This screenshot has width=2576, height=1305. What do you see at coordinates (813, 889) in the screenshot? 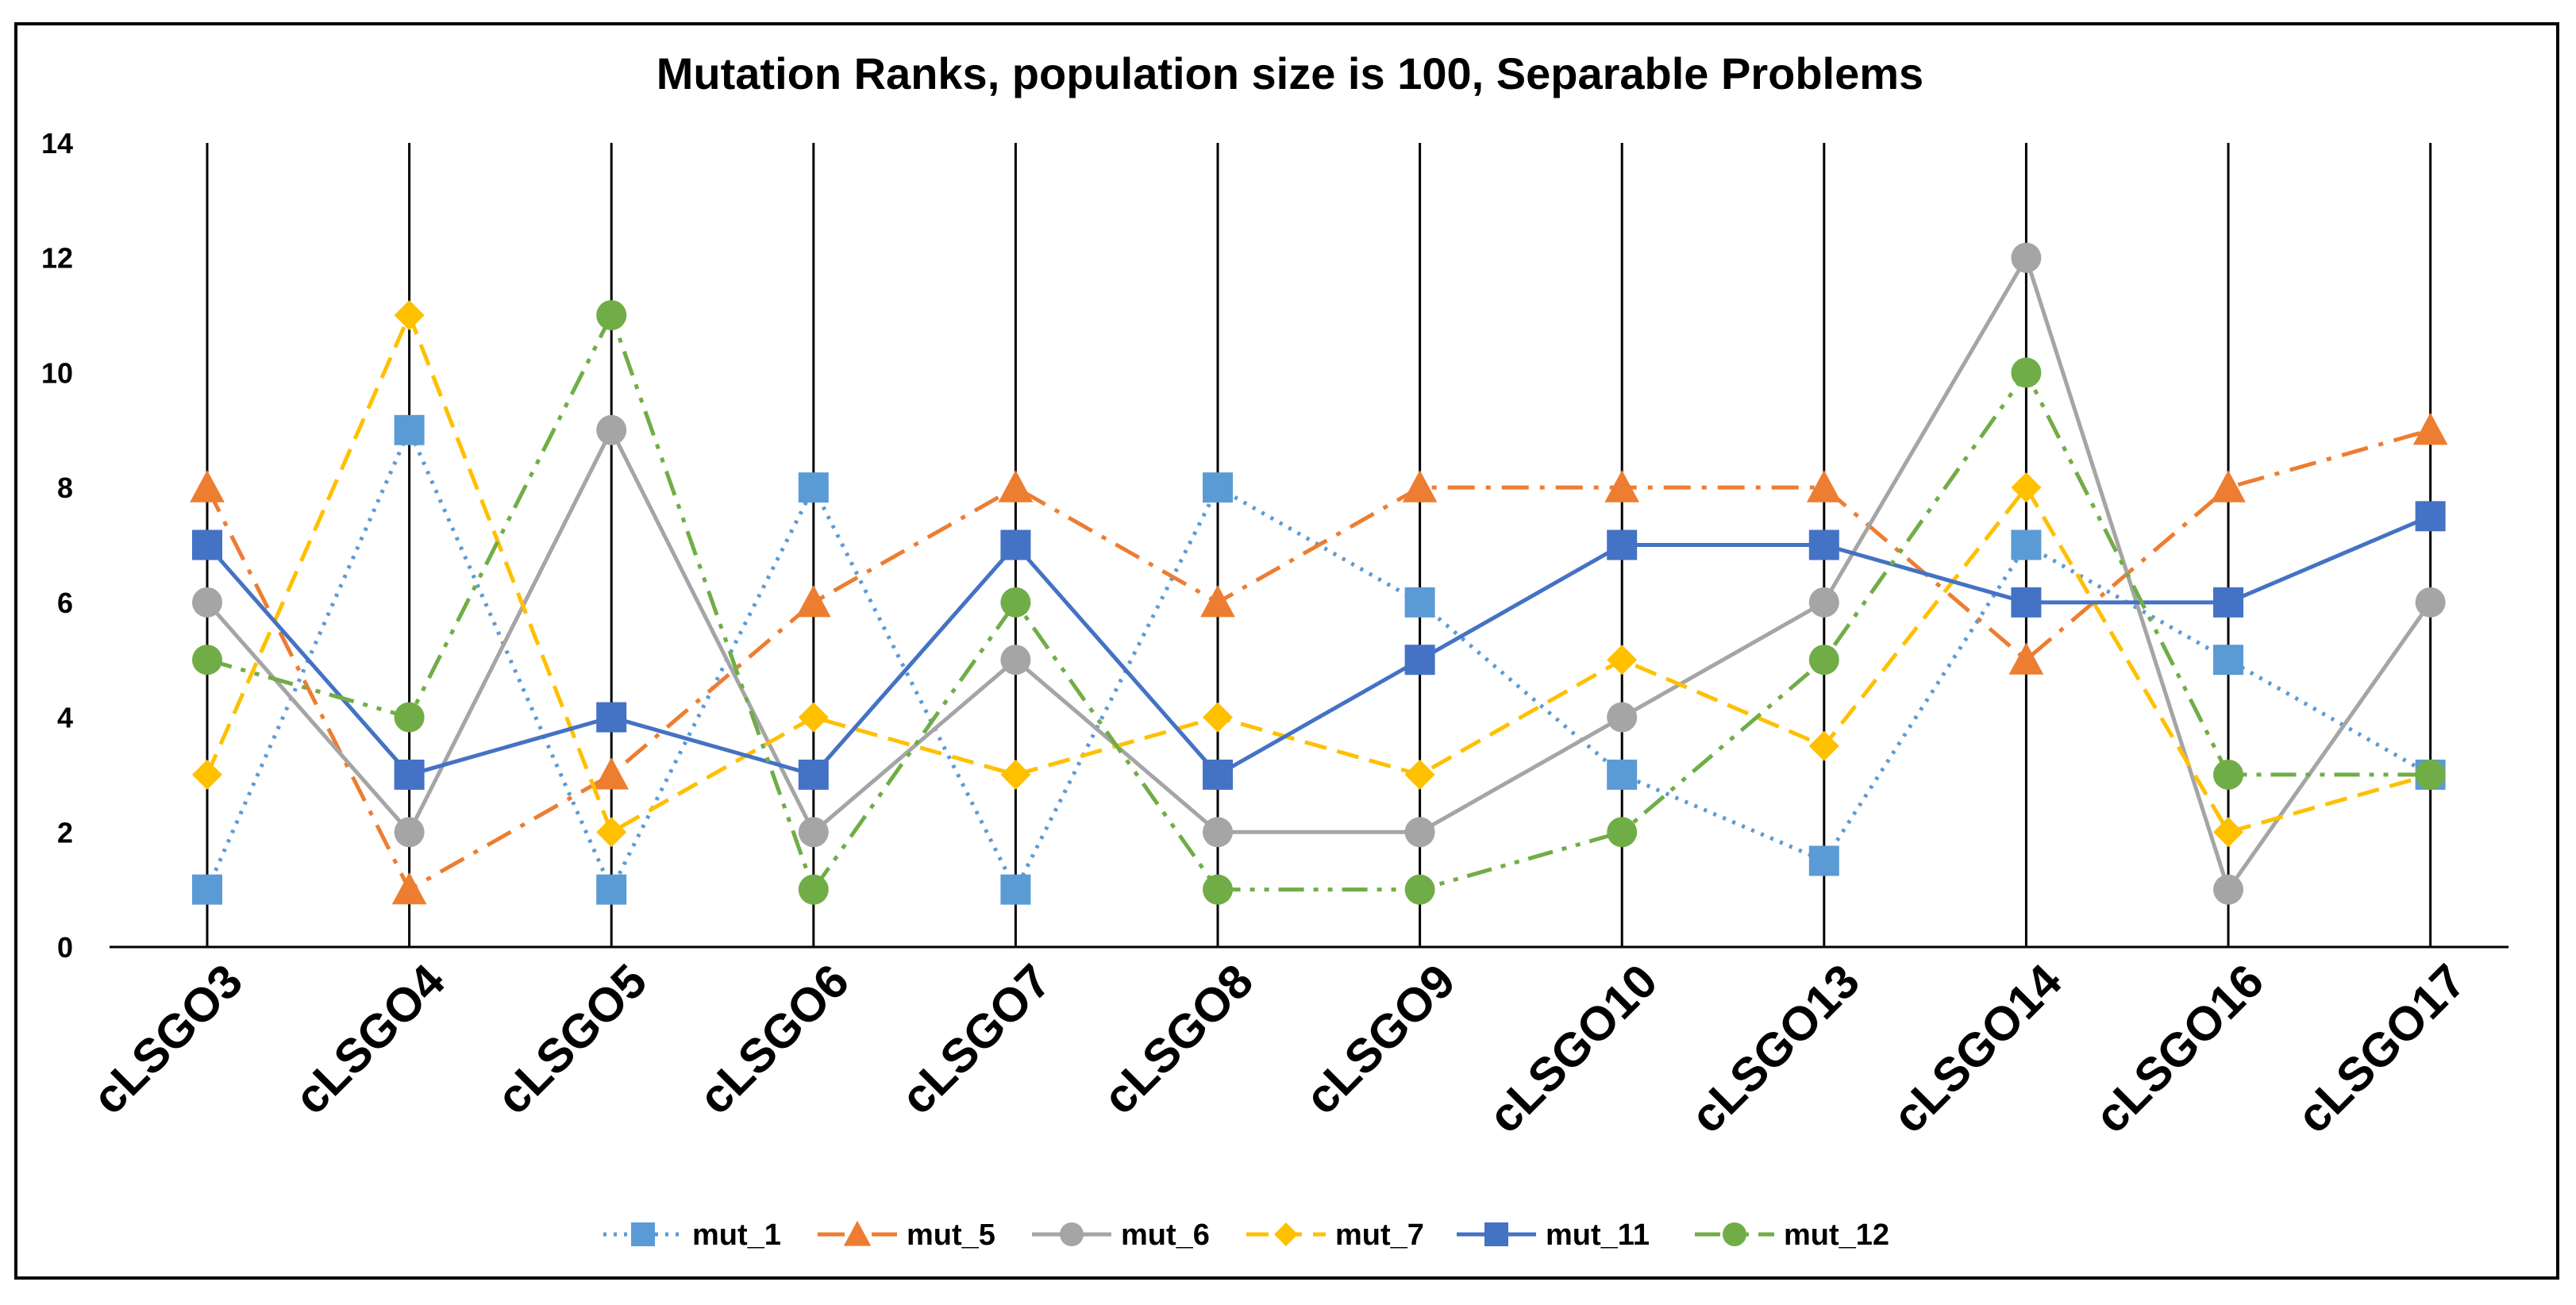
I see `point-mut_12-cLSGO6` at bounding box center [813, 889].